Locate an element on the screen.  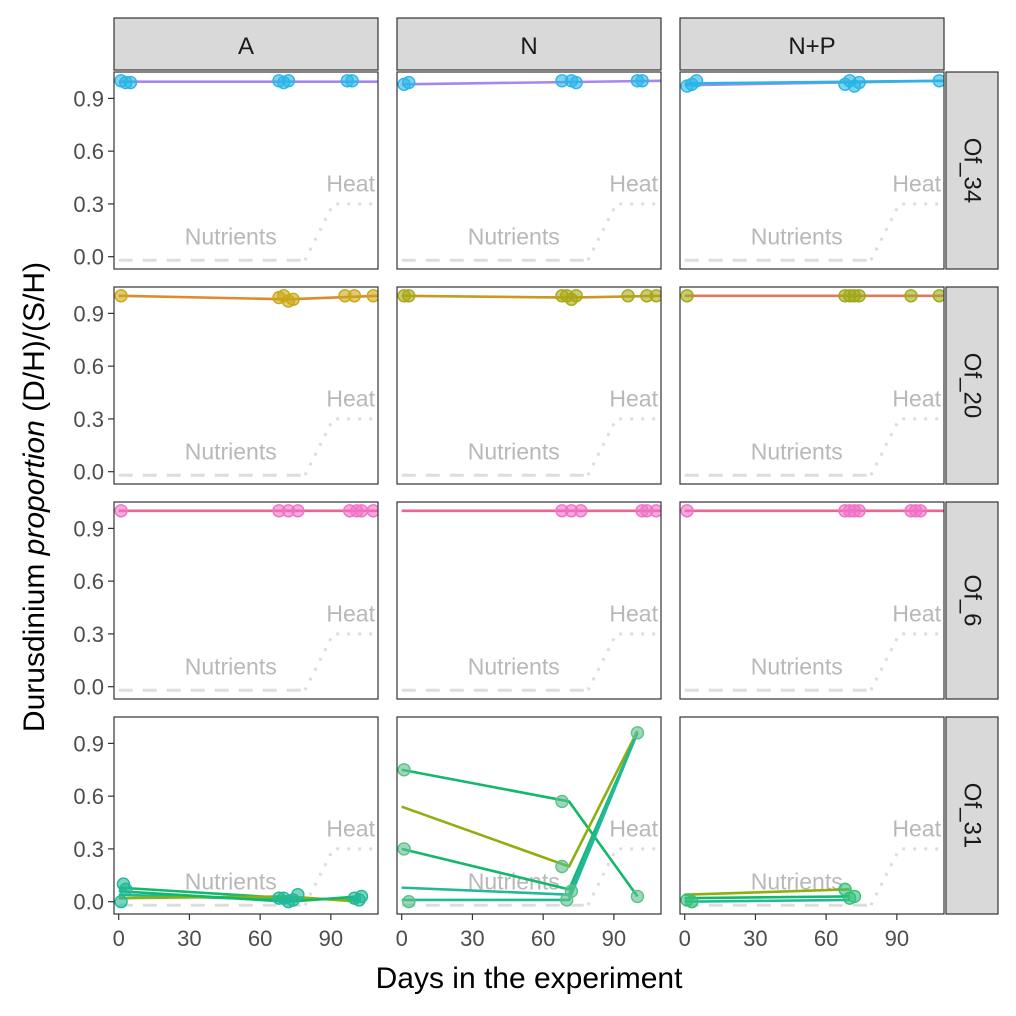
row-strip-label: Of_6 is located at coordinates (972, 600).